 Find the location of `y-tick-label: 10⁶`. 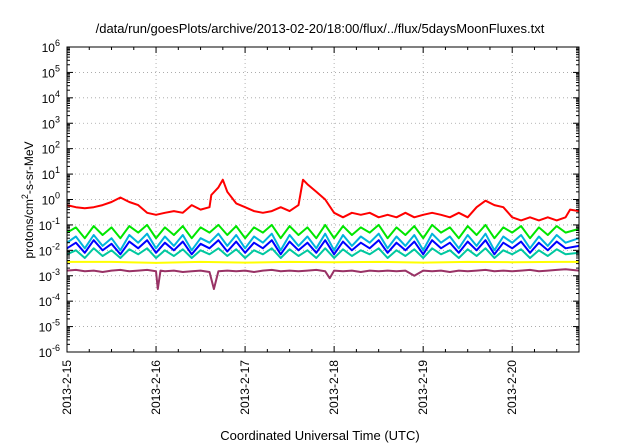

y-tick-label: 10⁶ is located at coordinates (51, 46).